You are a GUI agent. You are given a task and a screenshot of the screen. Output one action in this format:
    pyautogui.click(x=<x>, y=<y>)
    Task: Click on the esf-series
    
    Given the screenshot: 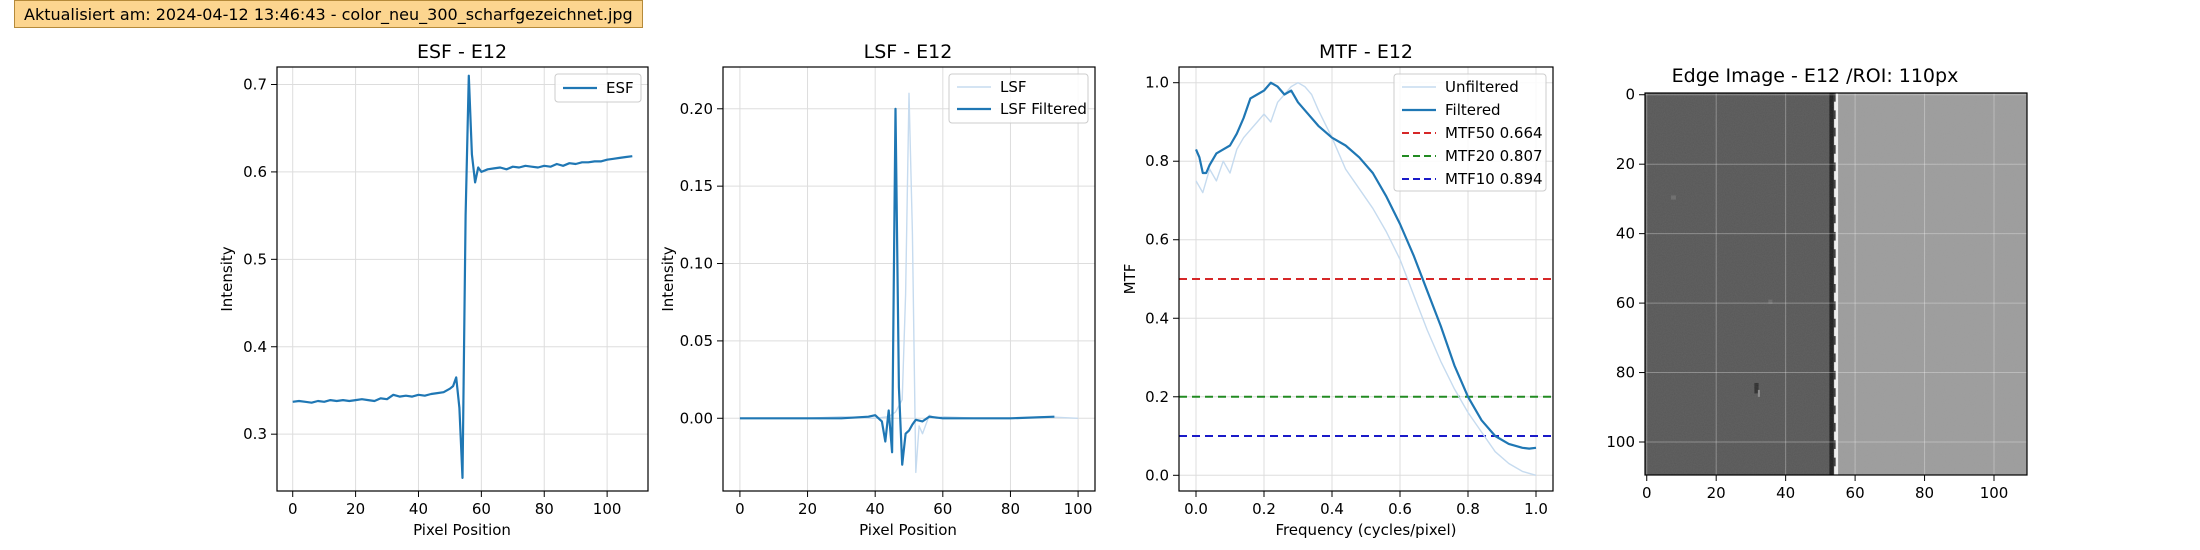 What is the action you would take?
    pyautogui.click(x=462, y=276)
    